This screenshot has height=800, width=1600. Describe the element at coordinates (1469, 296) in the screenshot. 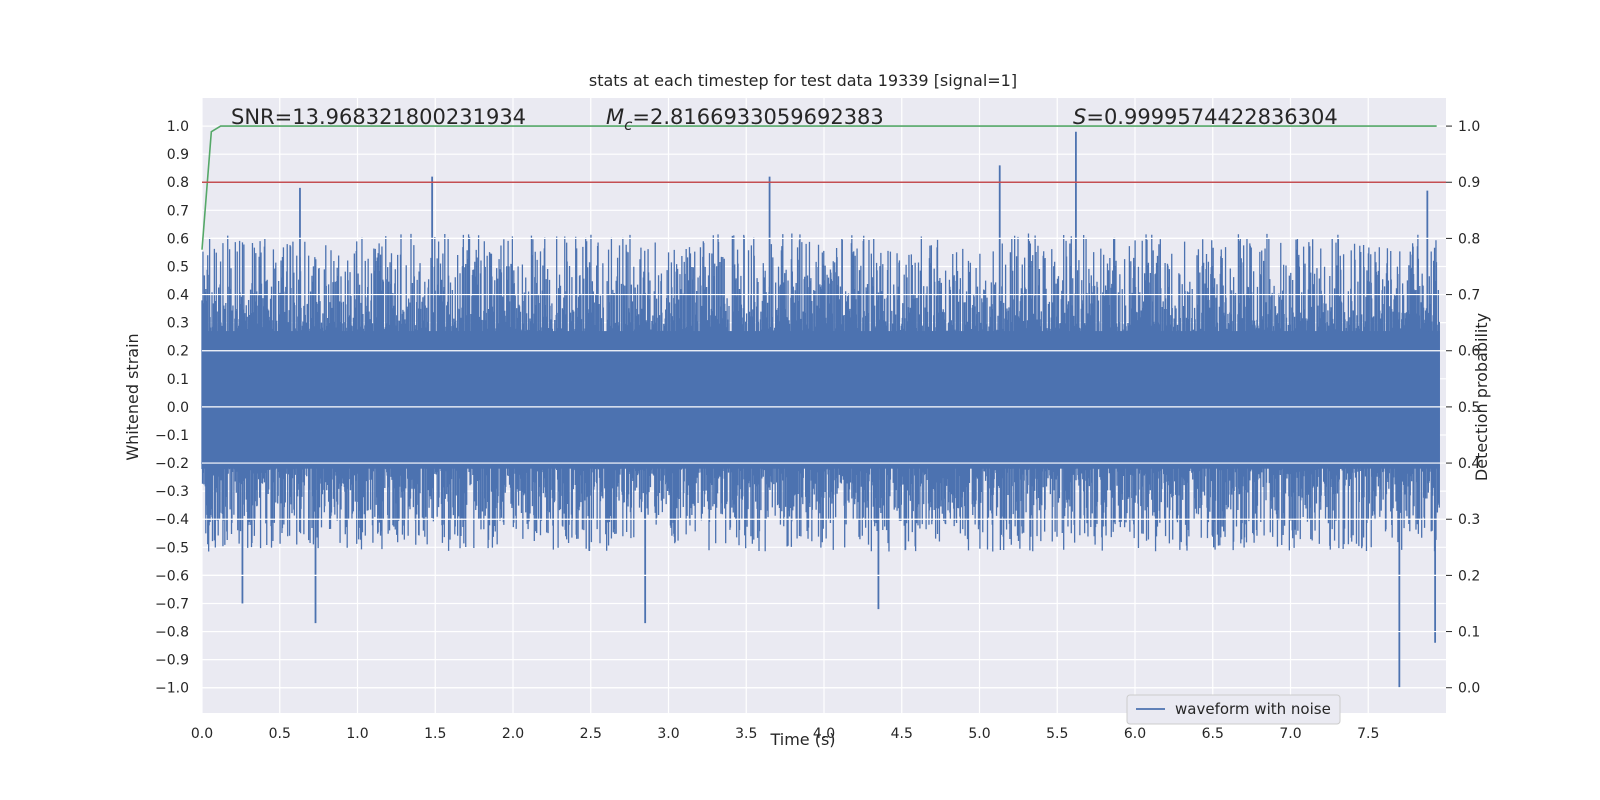

I see `y2-tick-label: 0.7` at that location.